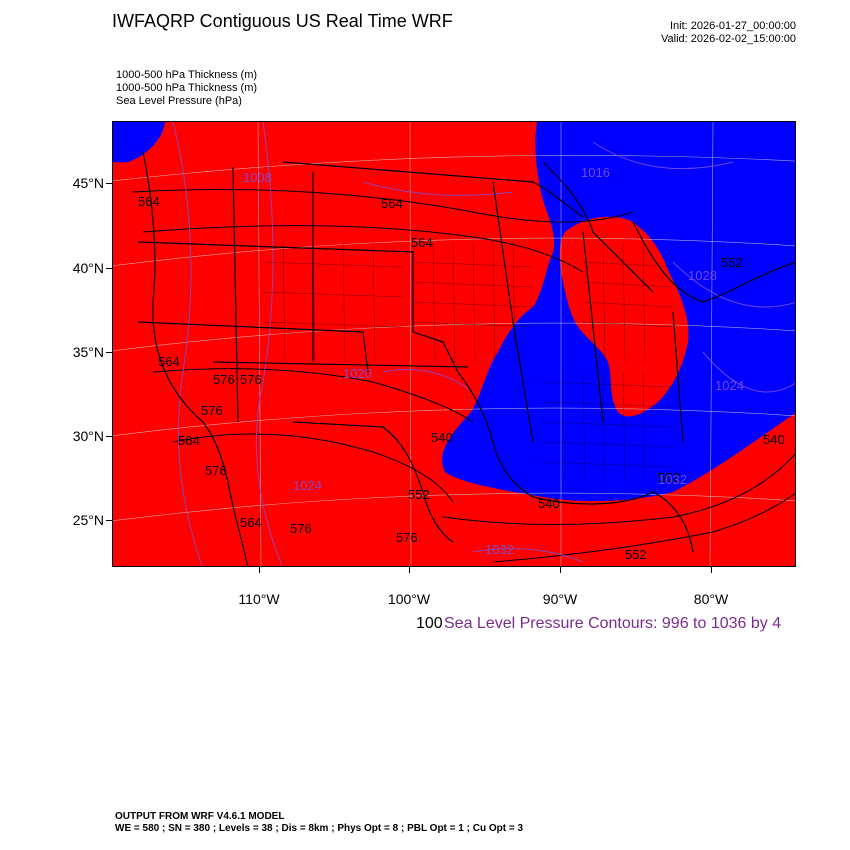 This screenshot has height=850, width=850. What do you see at coordinates (88, 520) in the screenshot?
I see `lat-label-25: 25°N` at bounding box center [88, 520].